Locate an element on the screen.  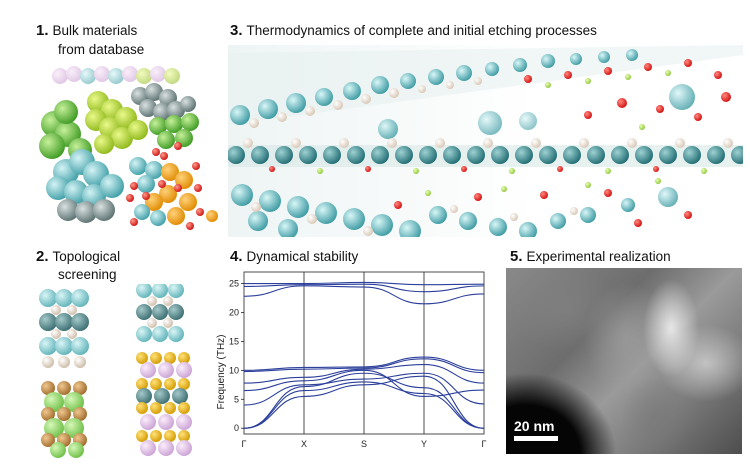
panel-4-title-text: Dynamical stability is located at coordinates (302, 256).